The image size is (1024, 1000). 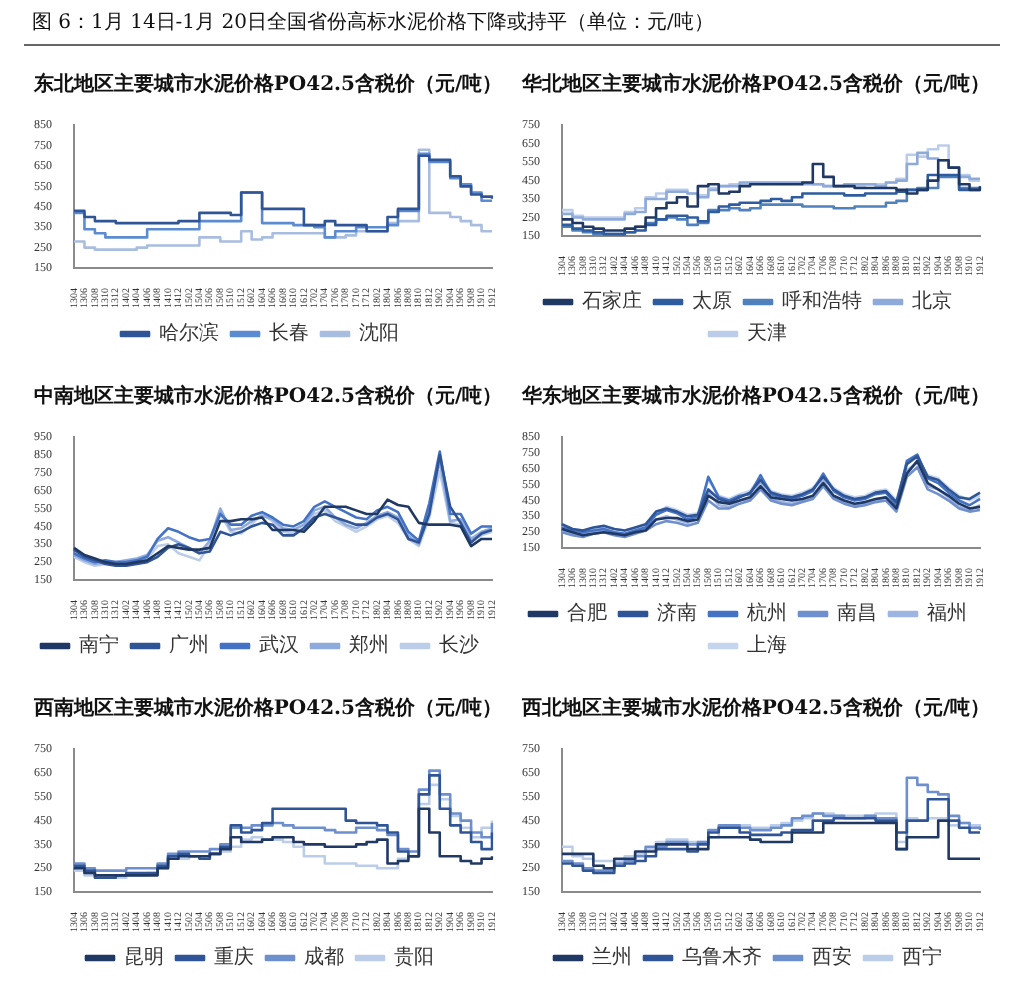 I want to click on chart-title: 中南地区主要城市水泥价格PO42.5含税价（元/吨）, so click(x=268, y=398).